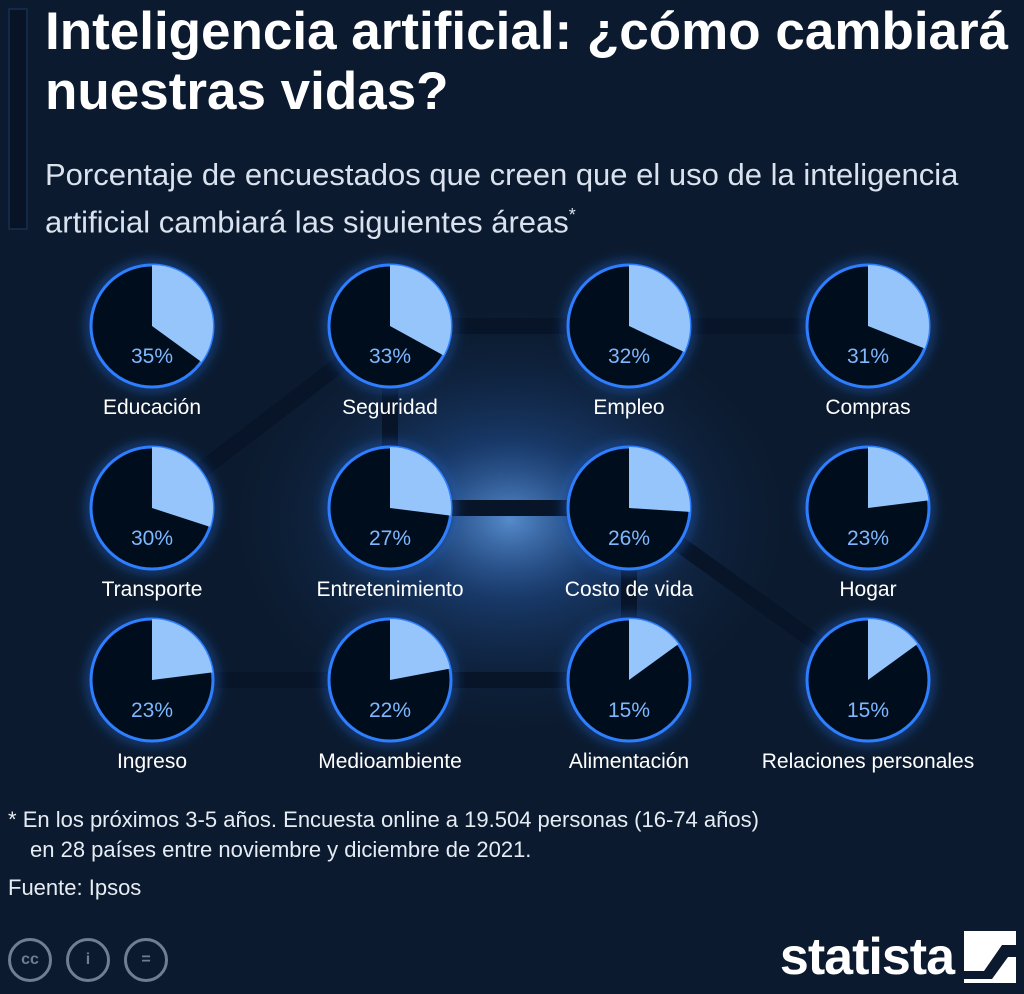 This screenshot has width=1024, height=994. I want to click on category-label: Medioambiente, so click(390, 761).